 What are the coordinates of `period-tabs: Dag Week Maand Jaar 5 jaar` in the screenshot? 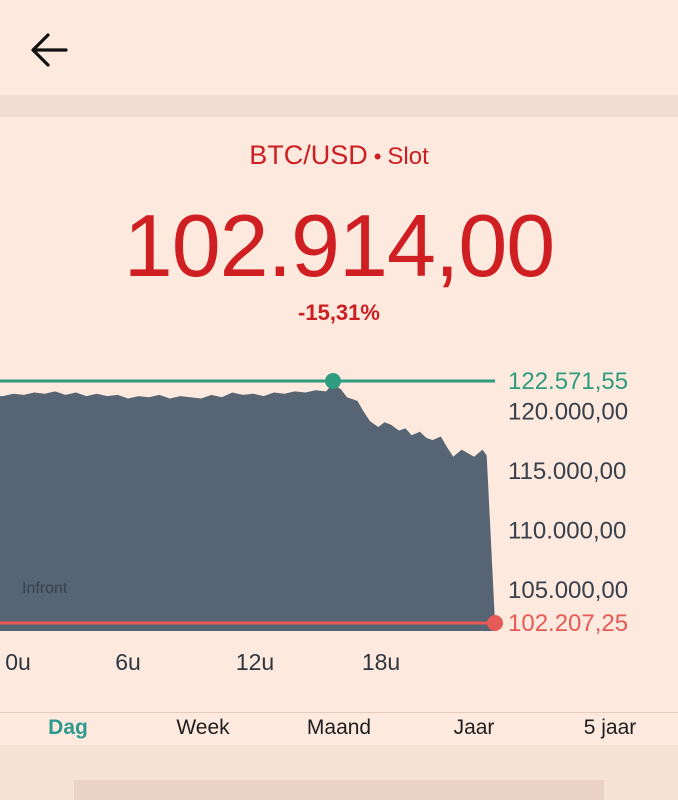 It's located at (339, 730).